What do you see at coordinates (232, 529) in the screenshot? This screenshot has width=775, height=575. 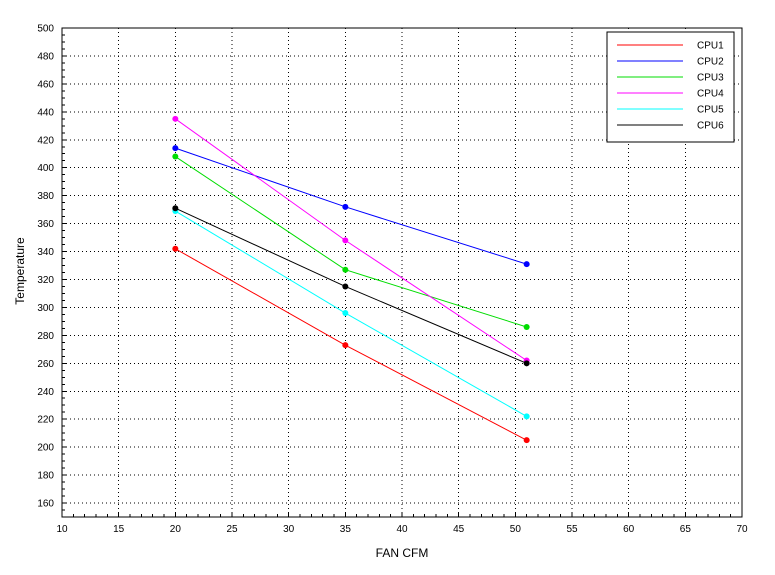 I see `x-tick-label: 25` at bounding box center [232, 529].